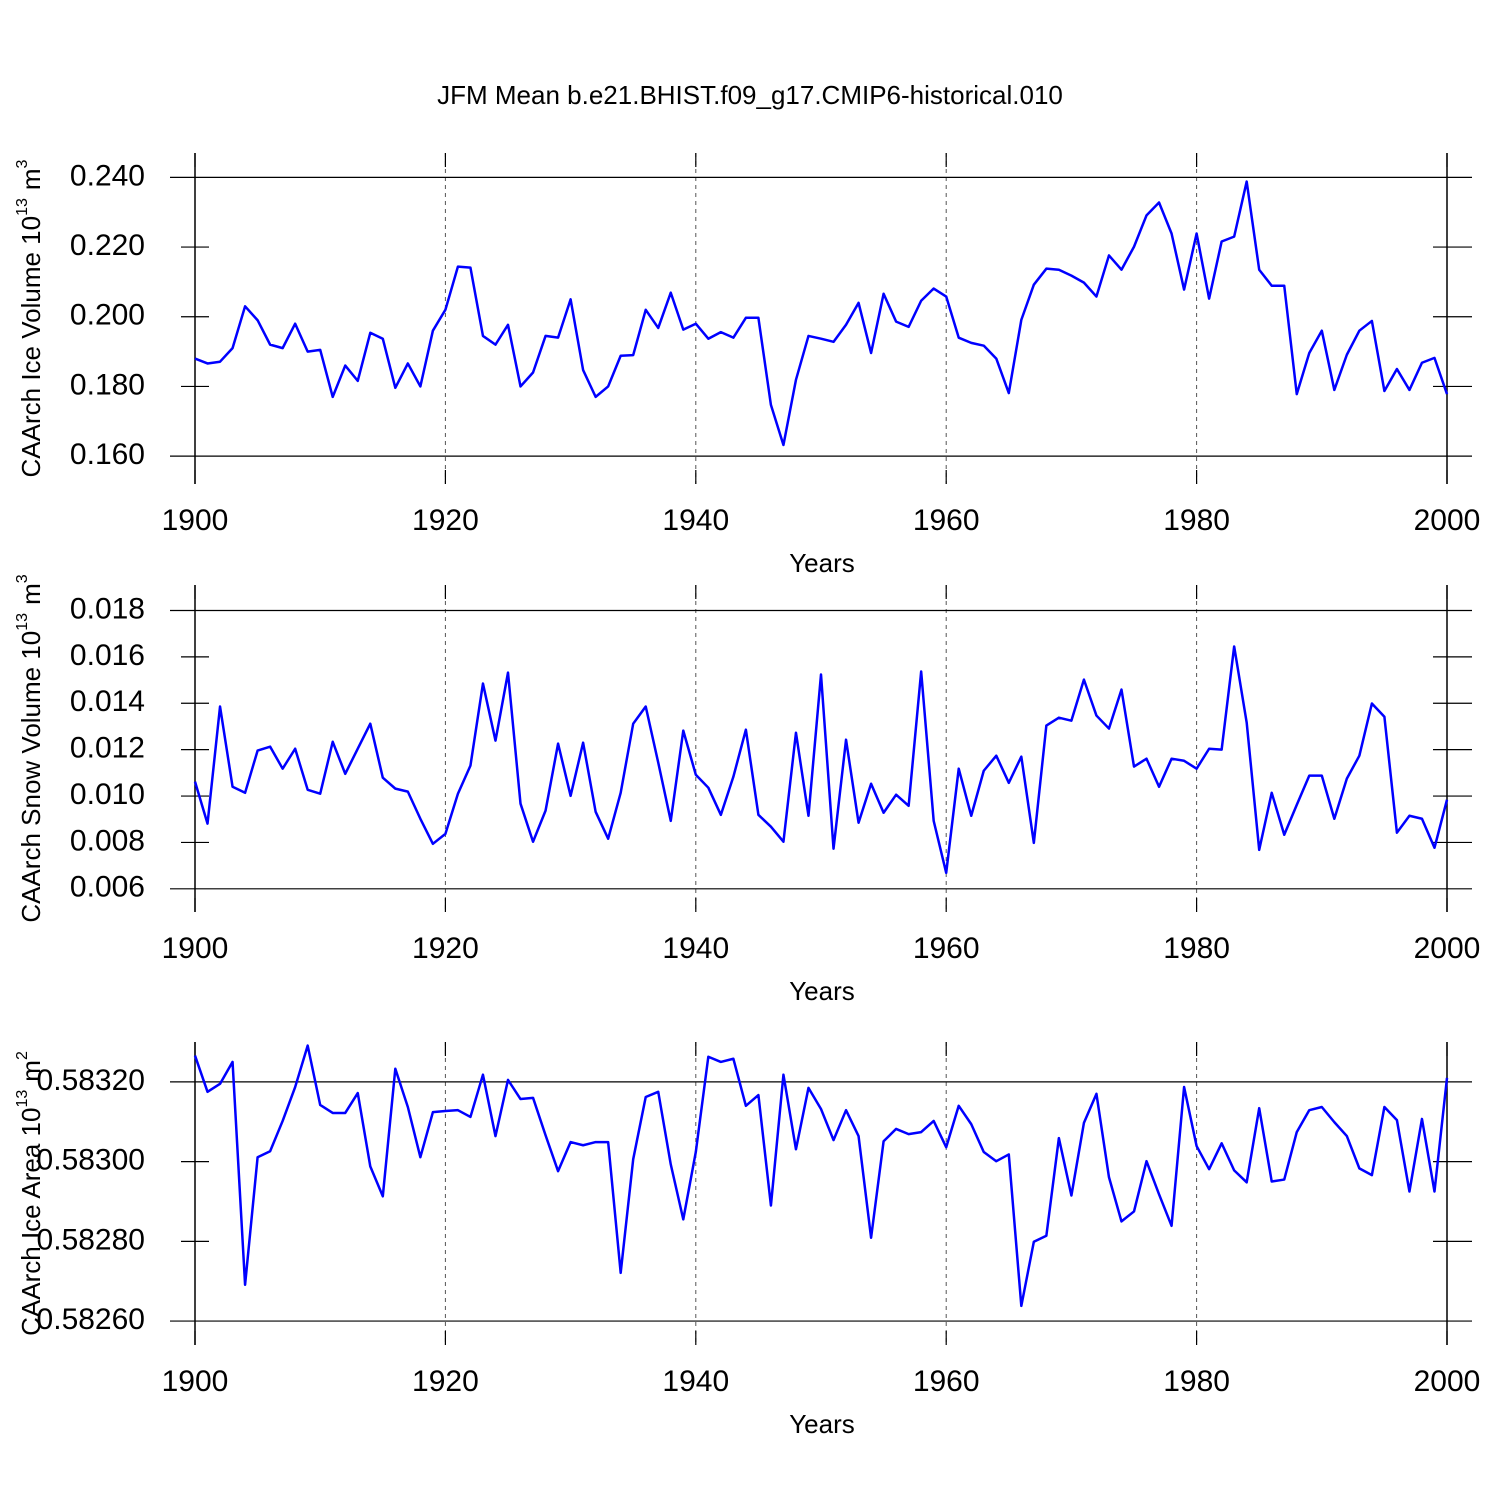 Image resolution: width=1500 pixels, height=1500 pixels. I want to click on y-tick-label: 0.200, so click(107, 315).